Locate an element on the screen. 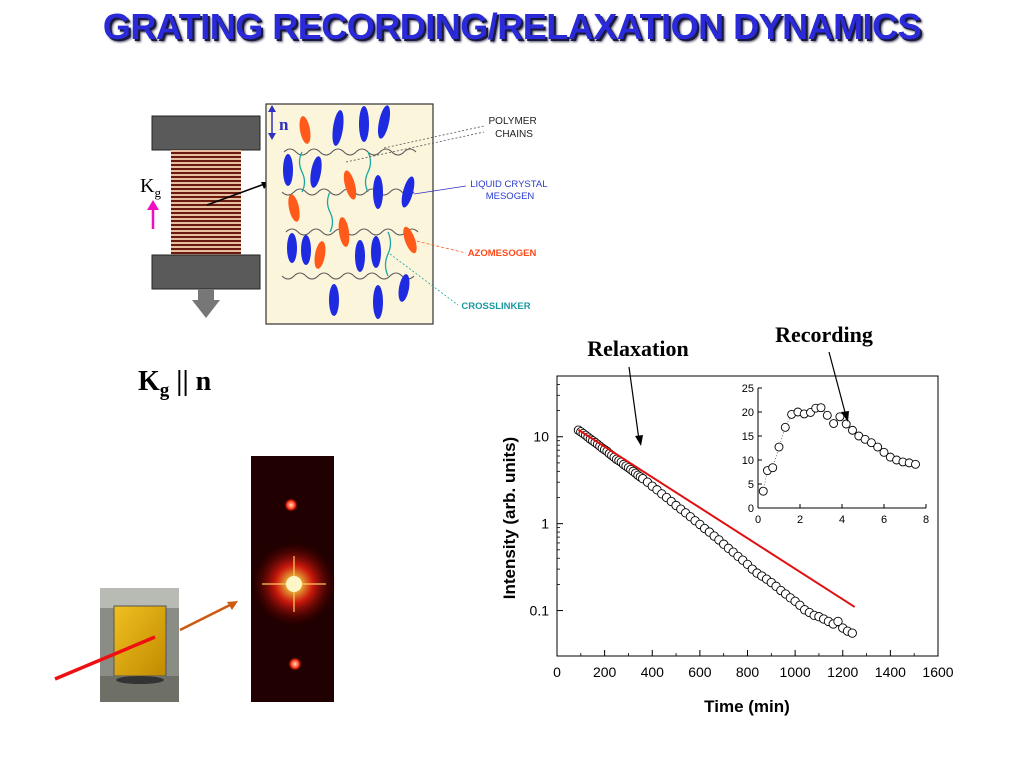 The image size is (1024, 768). recording-label: Recording is located at coordinates (824, 334).